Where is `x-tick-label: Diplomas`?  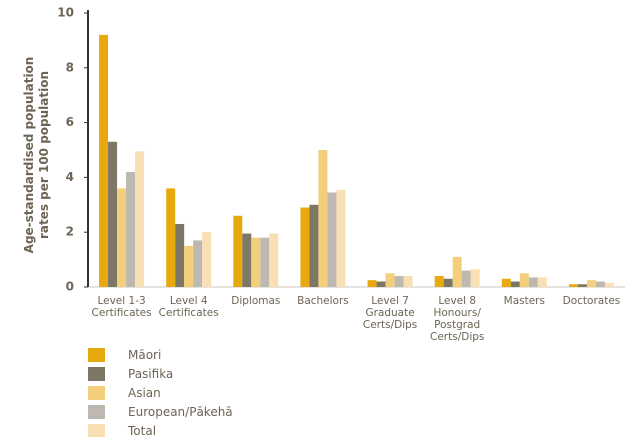
x-tick-label: Diplomas is located at coordinates (256, 301).